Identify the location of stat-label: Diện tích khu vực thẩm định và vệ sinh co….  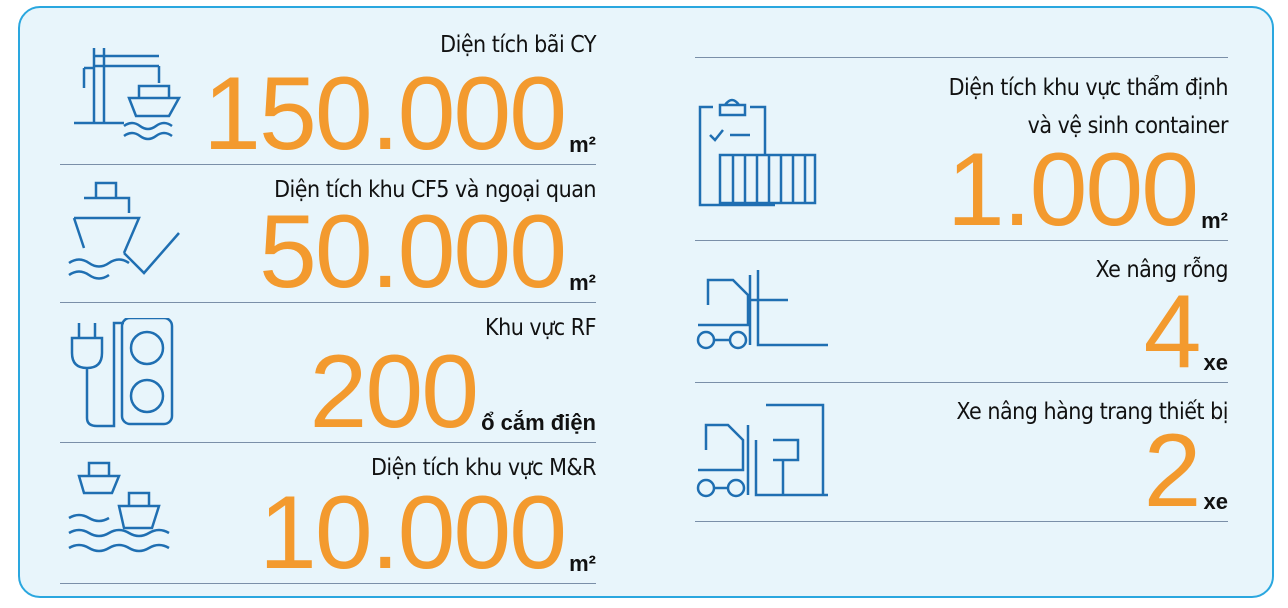
(1088, 107).